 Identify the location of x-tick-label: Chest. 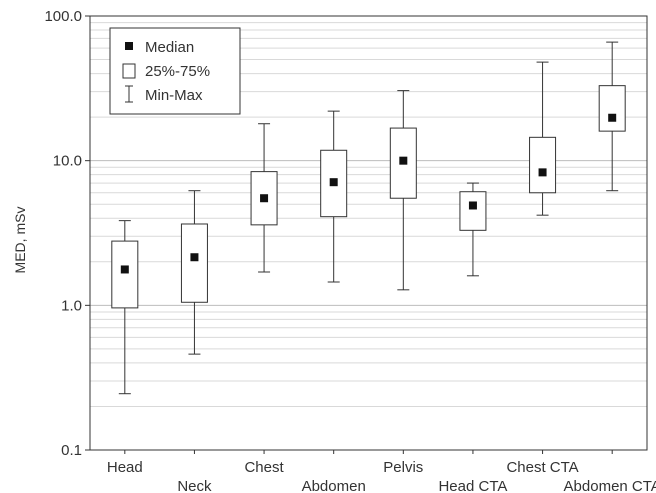
(264, 467).